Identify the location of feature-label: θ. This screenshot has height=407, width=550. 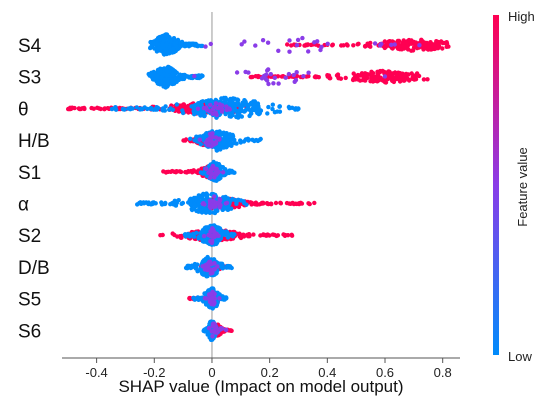
(23, 109).